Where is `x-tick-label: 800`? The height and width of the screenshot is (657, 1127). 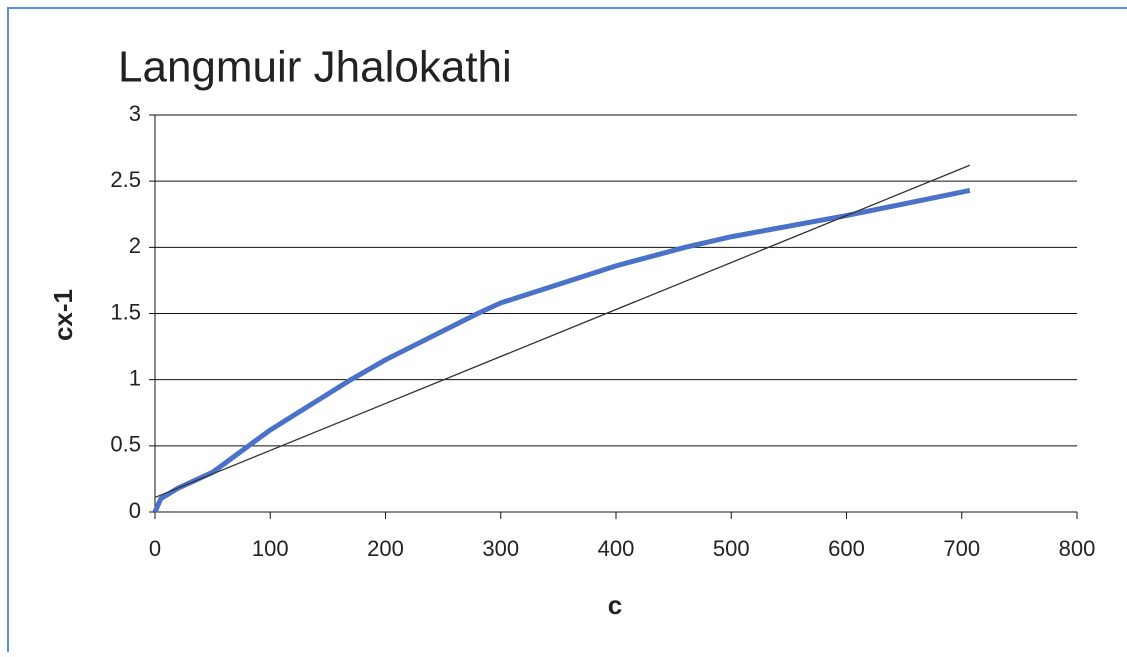 x-tick-label: 800 is located at coordinates (1077, 548).